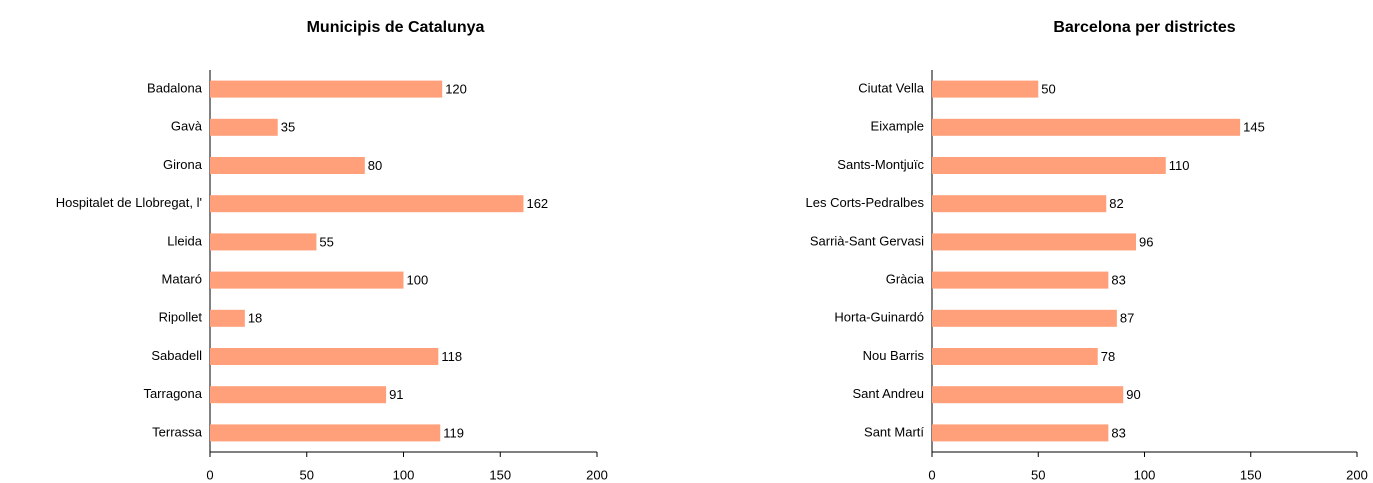 The height and width of the screenshot is (483, 1373). Describe the element at coordinates (451, 356) in the screenshot. I see `data-label: 118` at that location.